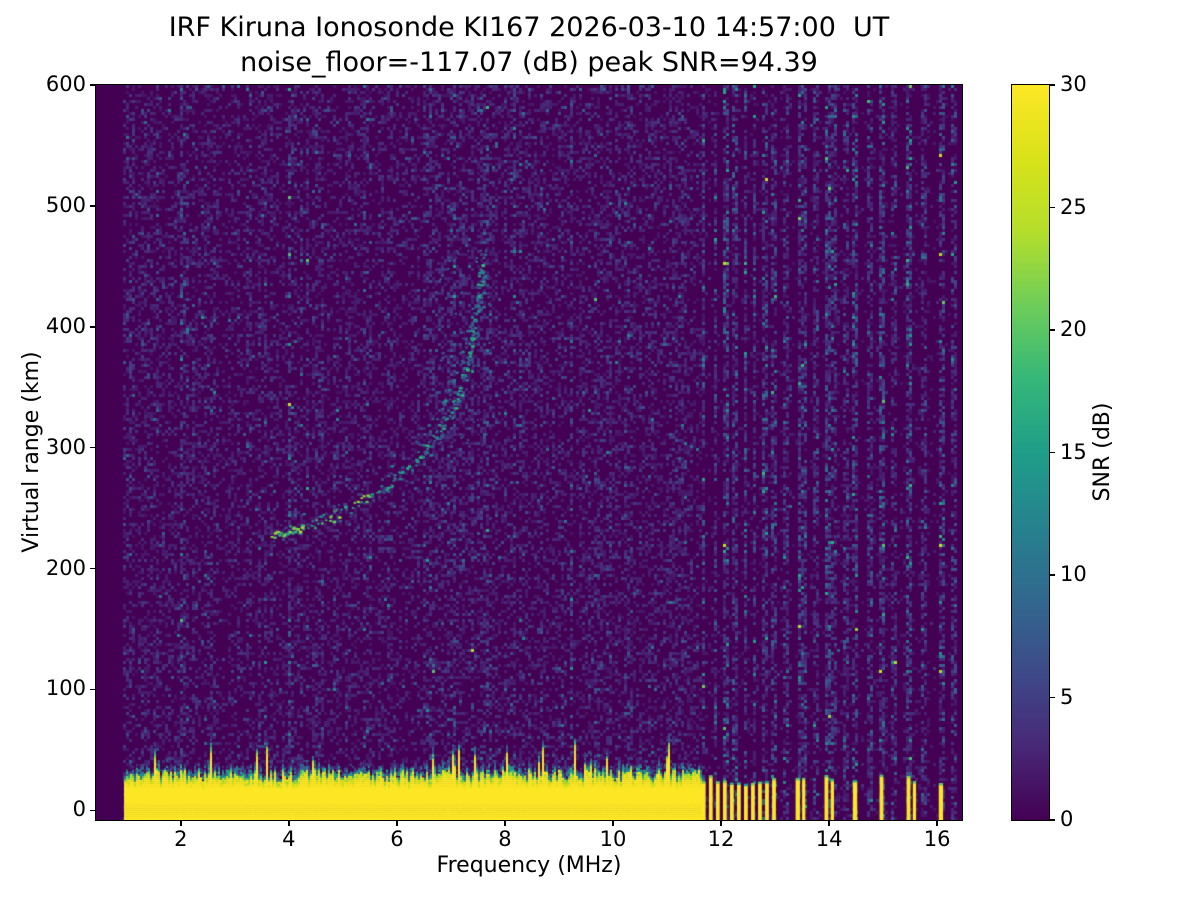 The width and height of the screenshot is (1200, 900). Describe the element at coordinates (505, 839) in the screenshot. I see `x-tick-label: 8` at that location.